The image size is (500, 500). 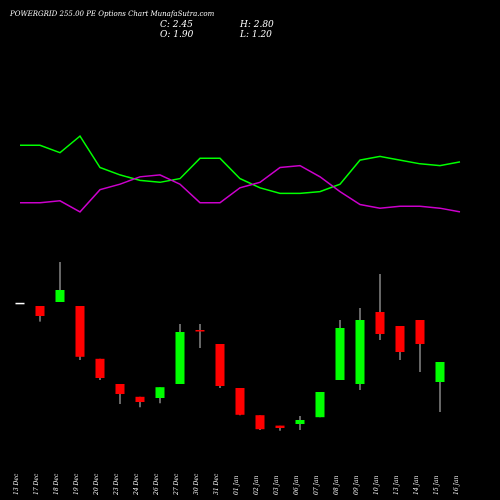 I want to click on green-indicator-line, so click(x=240, y=164).